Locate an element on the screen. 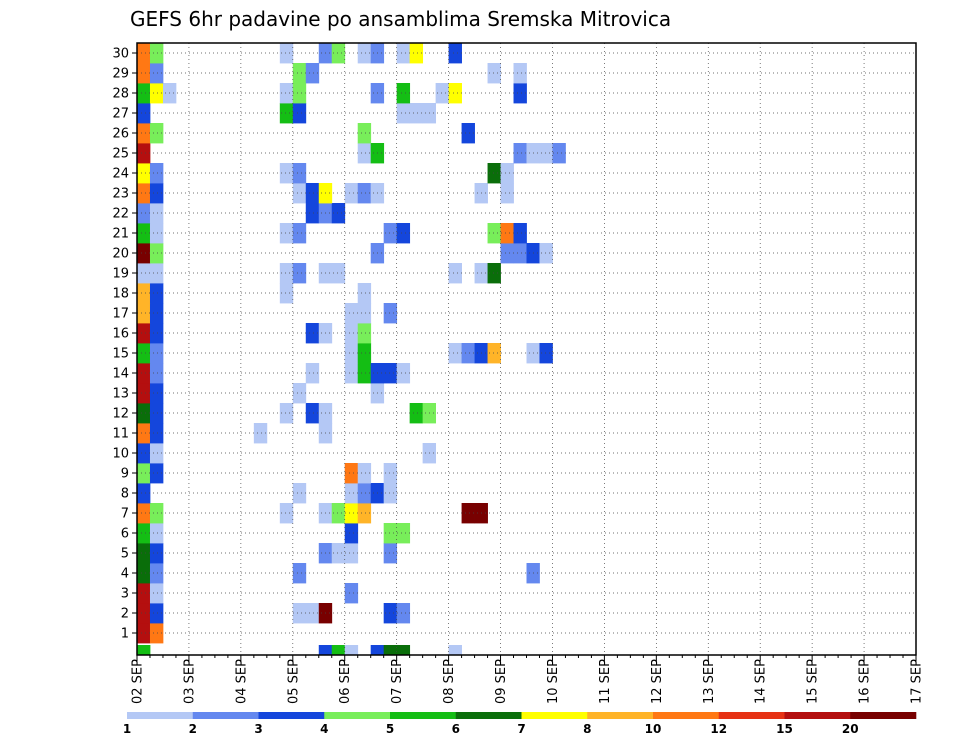  y-tick-label: 7 is located at coordinates (125, 514).